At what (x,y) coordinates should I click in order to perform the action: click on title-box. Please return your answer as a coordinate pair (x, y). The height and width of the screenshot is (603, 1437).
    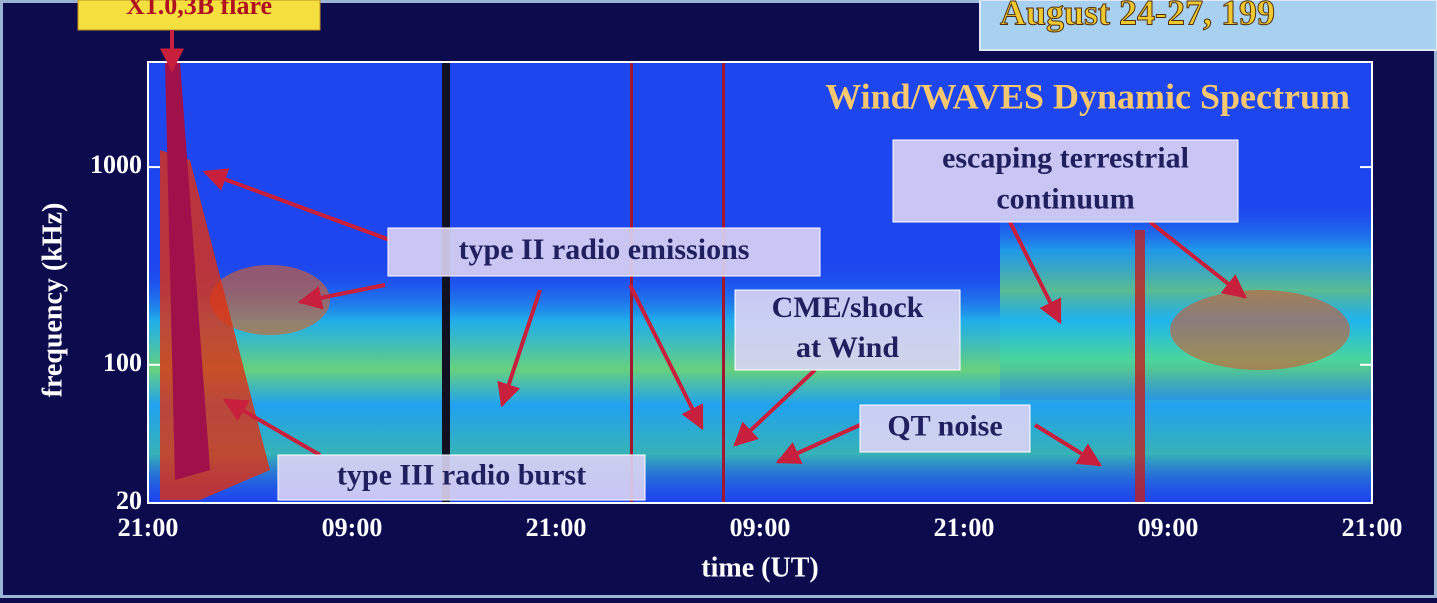
    Looking at the image, I should click on (1208, 25).